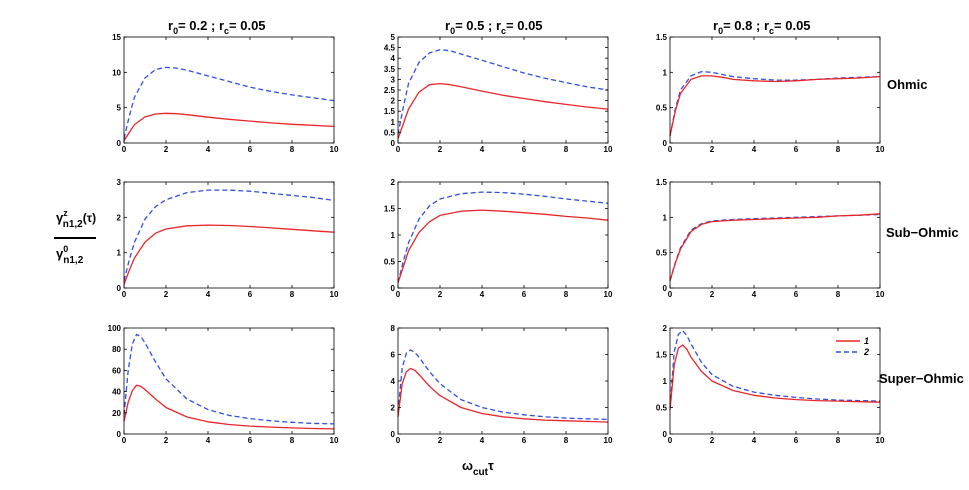  What do you see at coordinates (116, 370) in the screenshot?
I see `y-tick-label: 60` at bounding box center [116, 370].